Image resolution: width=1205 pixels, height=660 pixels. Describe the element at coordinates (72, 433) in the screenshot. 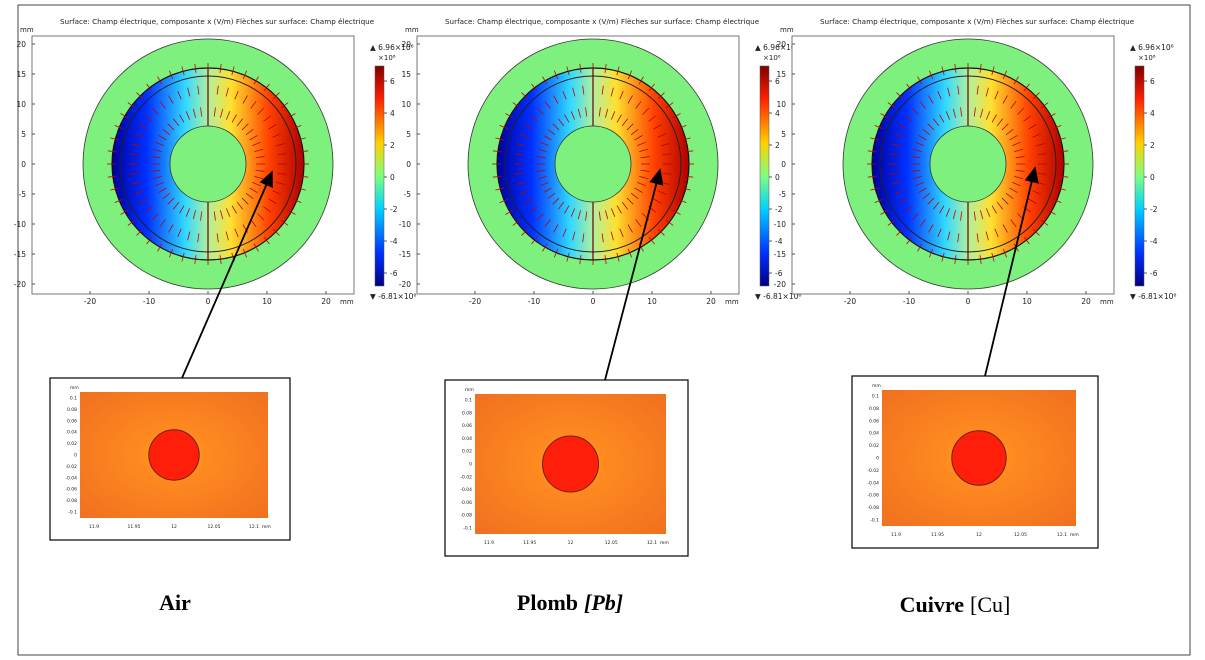

I see `inset-y-tick-label: 0.04` at that location.